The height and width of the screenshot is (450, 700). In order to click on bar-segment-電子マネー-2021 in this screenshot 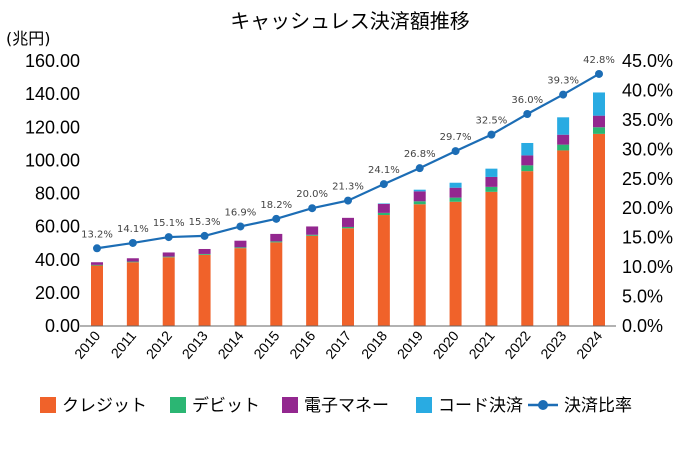, I will do `click(491, 181)`.